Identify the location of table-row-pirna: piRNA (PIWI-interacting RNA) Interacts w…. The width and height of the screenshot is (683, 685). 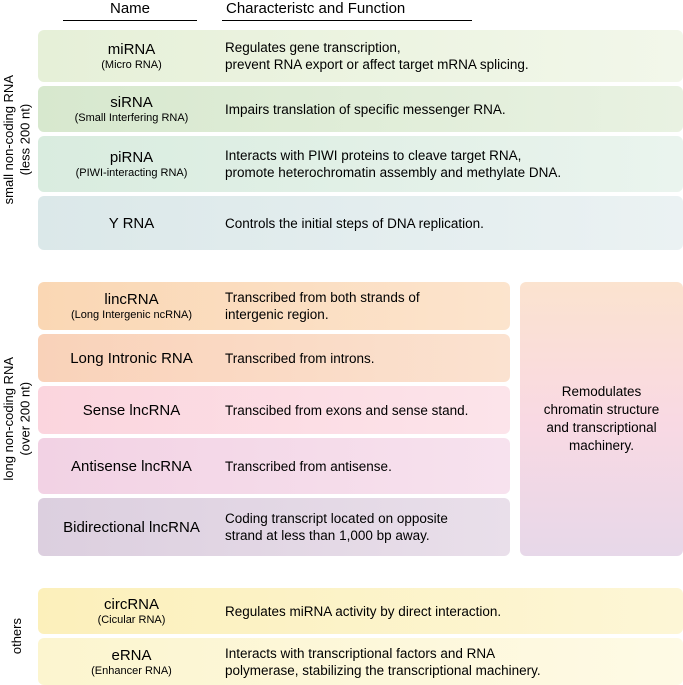
(360, 164).